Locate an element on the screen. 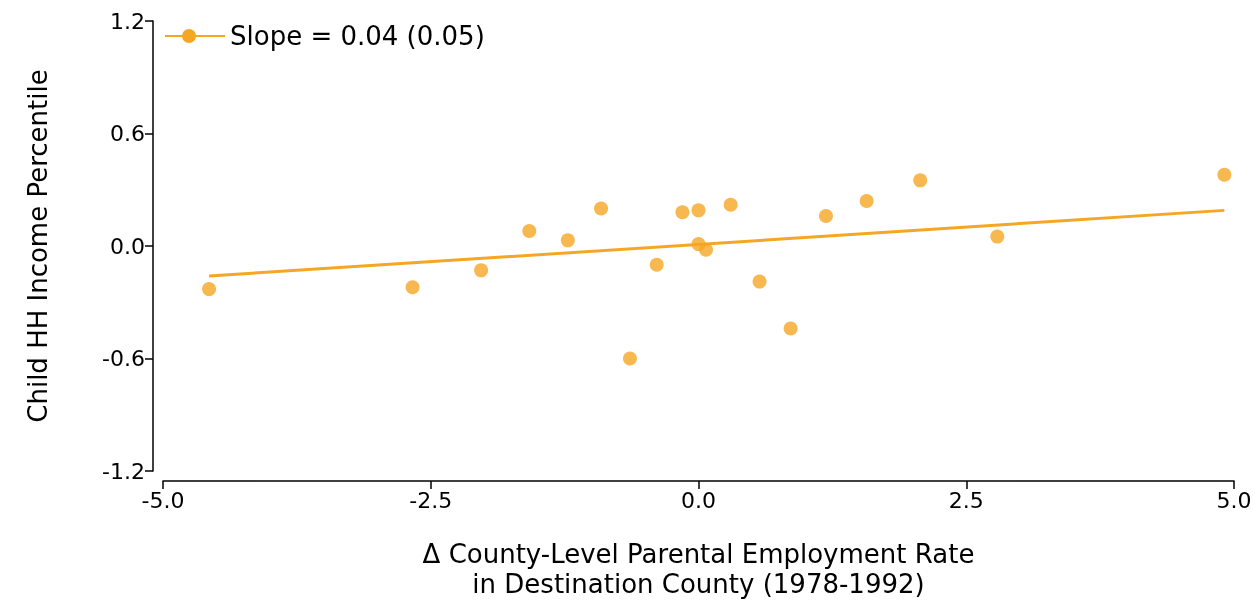 This screenshot has height=611, width=1255. y-tick-label: -0.6 is located at coordinates (123, 358).